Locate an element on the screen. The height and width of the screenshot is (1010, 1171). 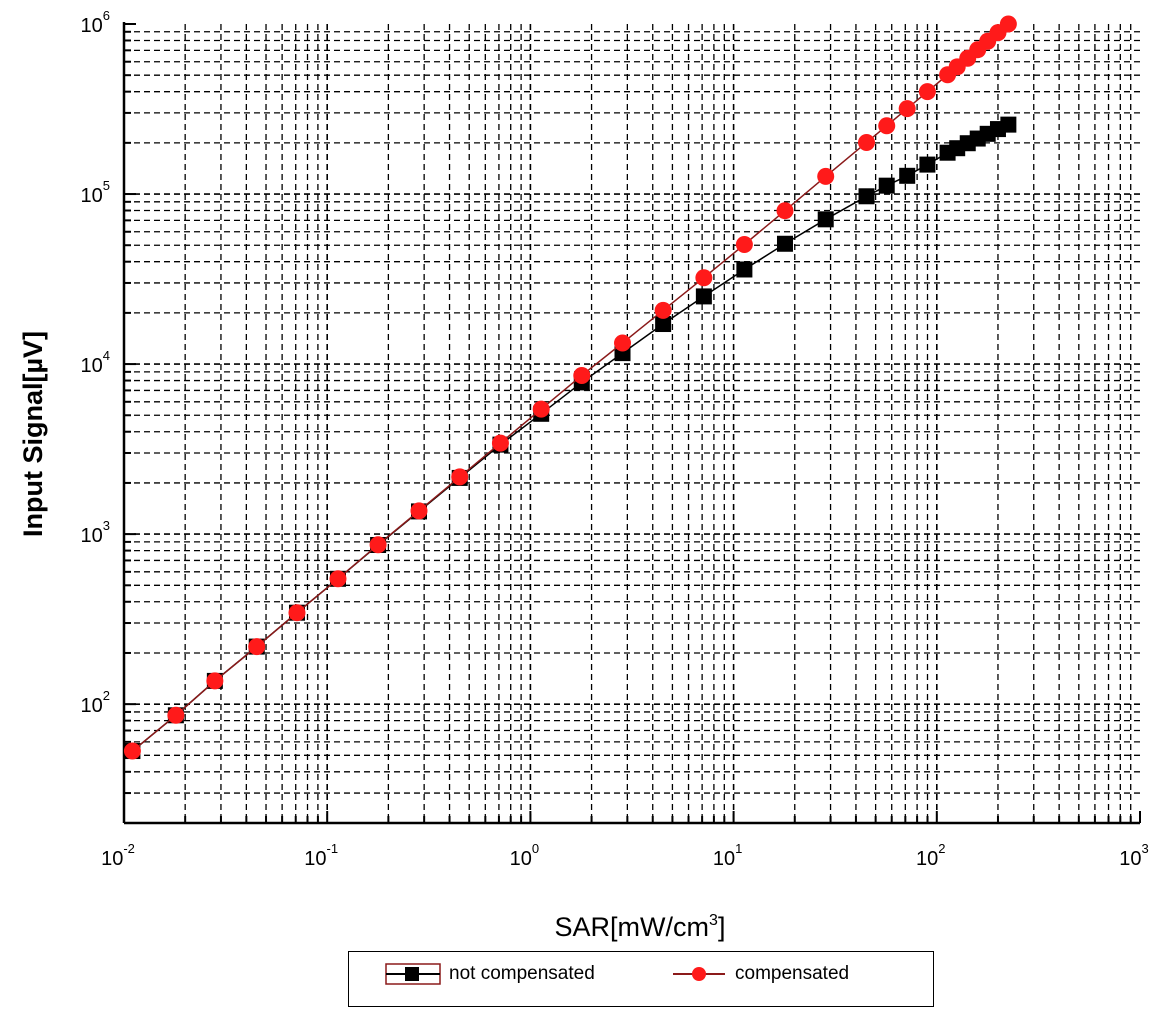
legend-label-not-compensated: not compensated is located at coordinates (522, 973).